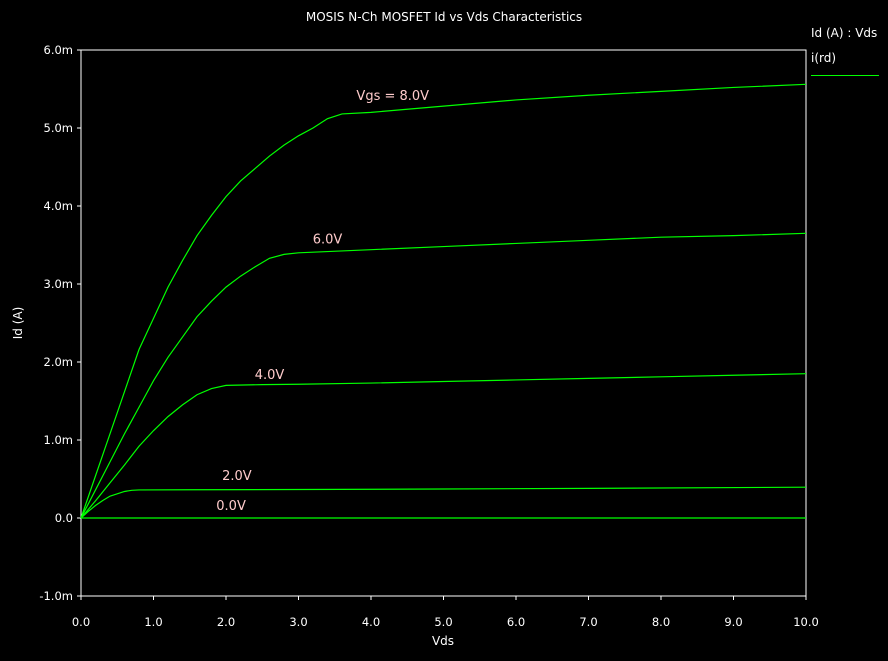 This screenshot has height=661, width=888. I want to click on x-tick-label: 3.0, so click(298, 622).